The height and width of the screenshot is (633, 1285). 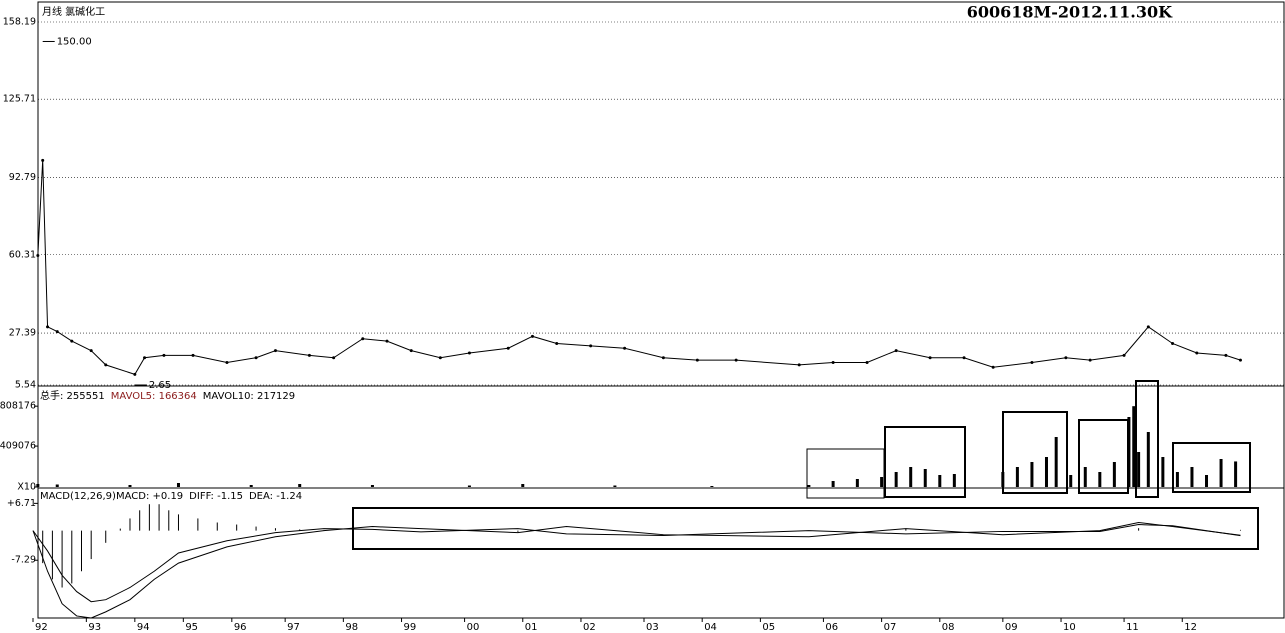 I want to click on x-tick-label: 93, so click(x=94, y=627).